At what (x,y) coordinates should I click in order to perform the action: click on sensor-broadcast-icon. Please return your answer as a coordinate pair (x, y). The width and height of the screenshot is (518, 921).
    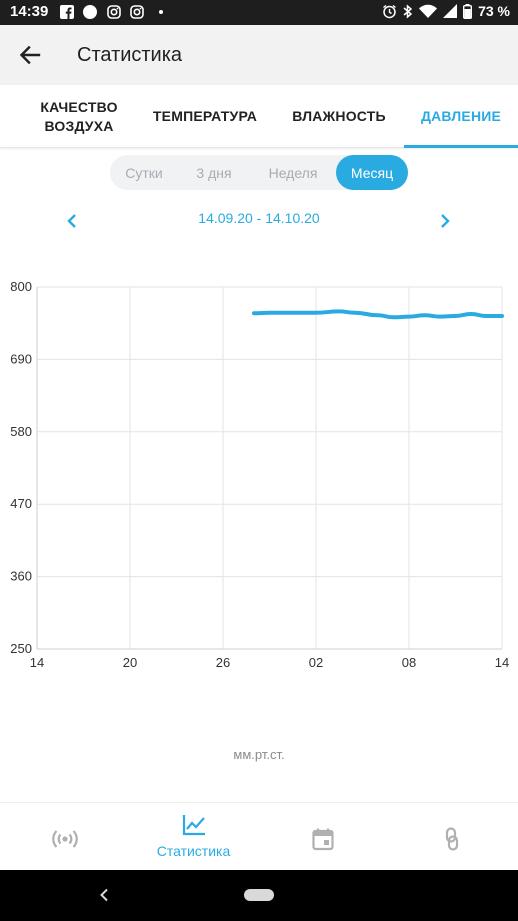
    Looking at the image, I should click on (65, 839).